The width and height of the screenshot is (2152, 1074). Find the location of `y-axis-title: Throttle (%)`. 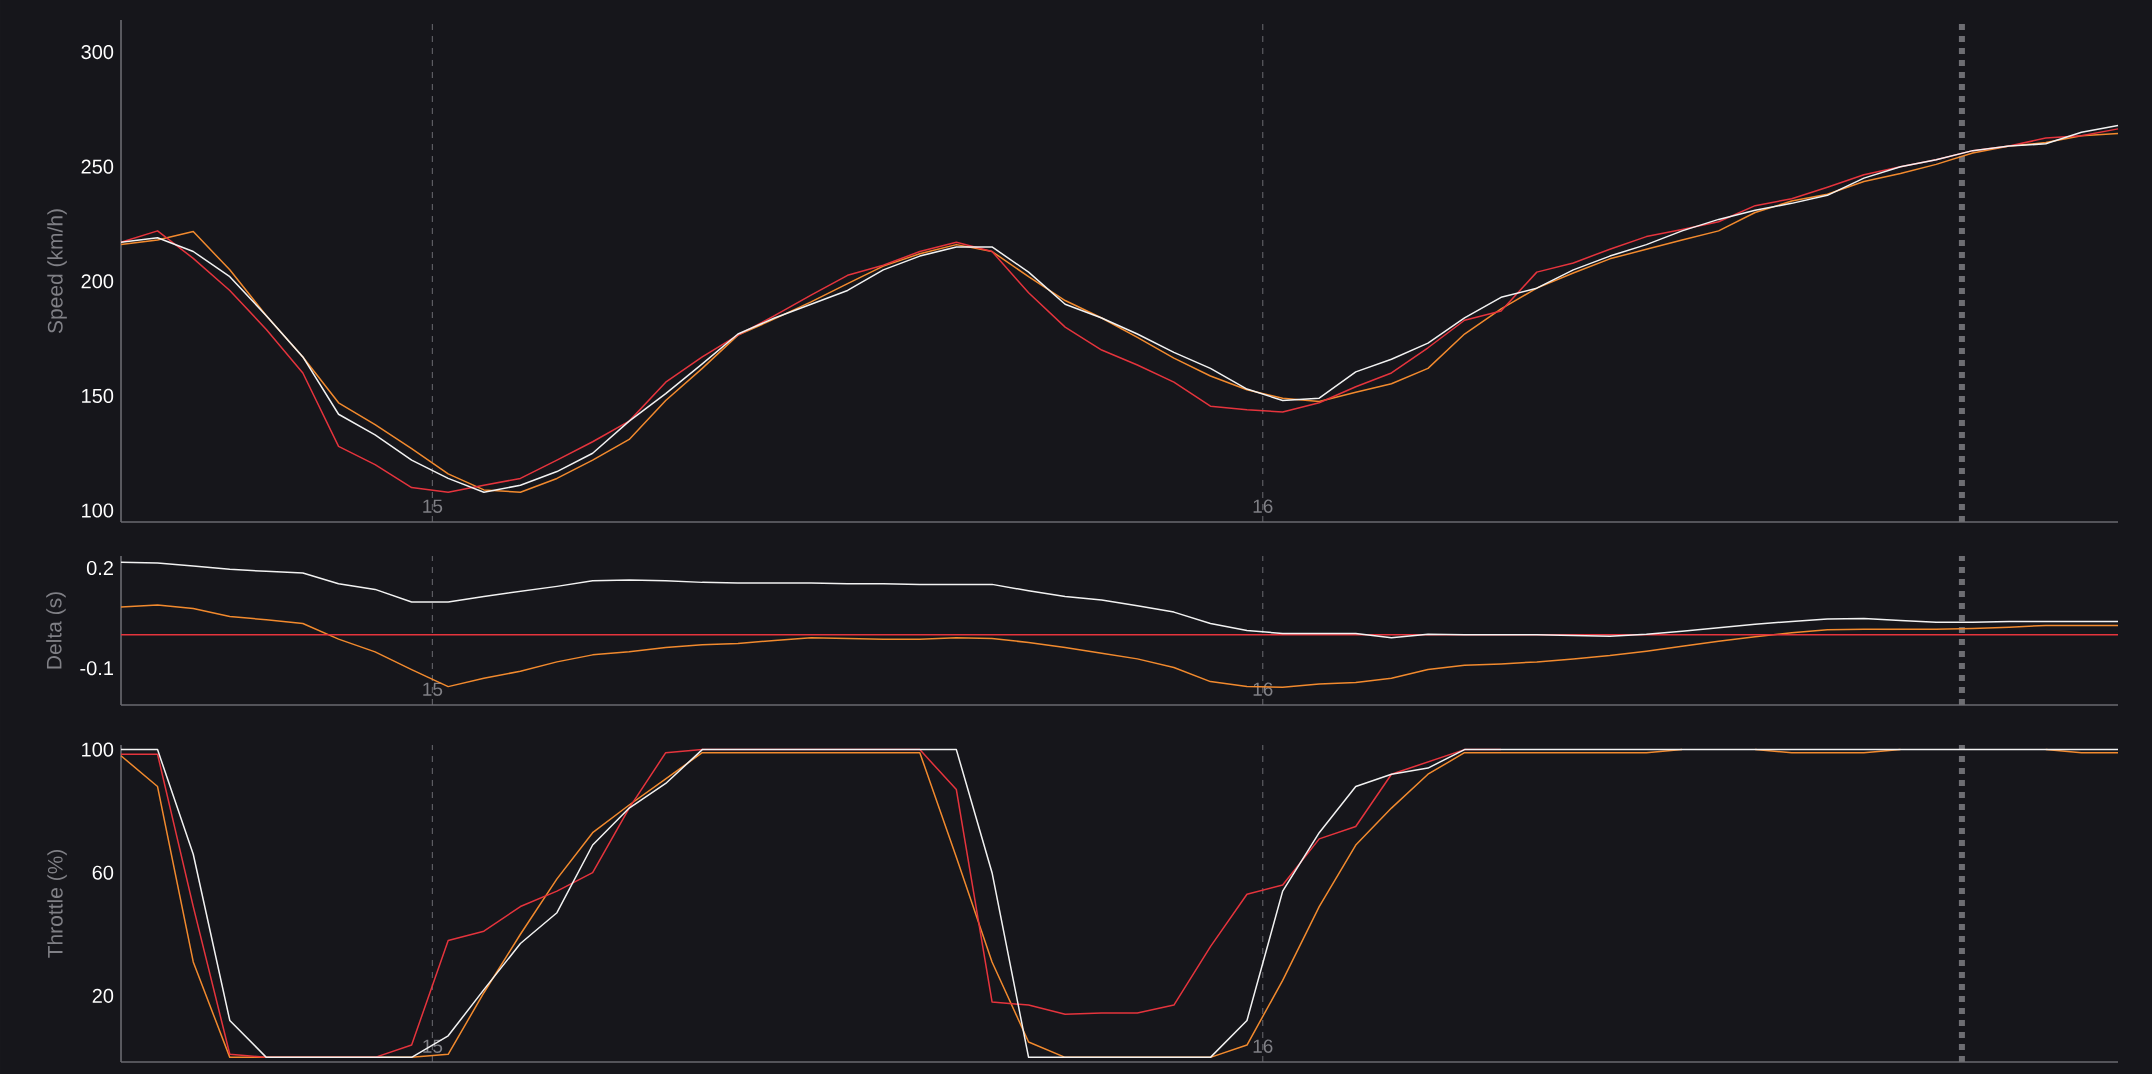

y-axis-title: Throttle (%) is located at coordinates (57, 903).